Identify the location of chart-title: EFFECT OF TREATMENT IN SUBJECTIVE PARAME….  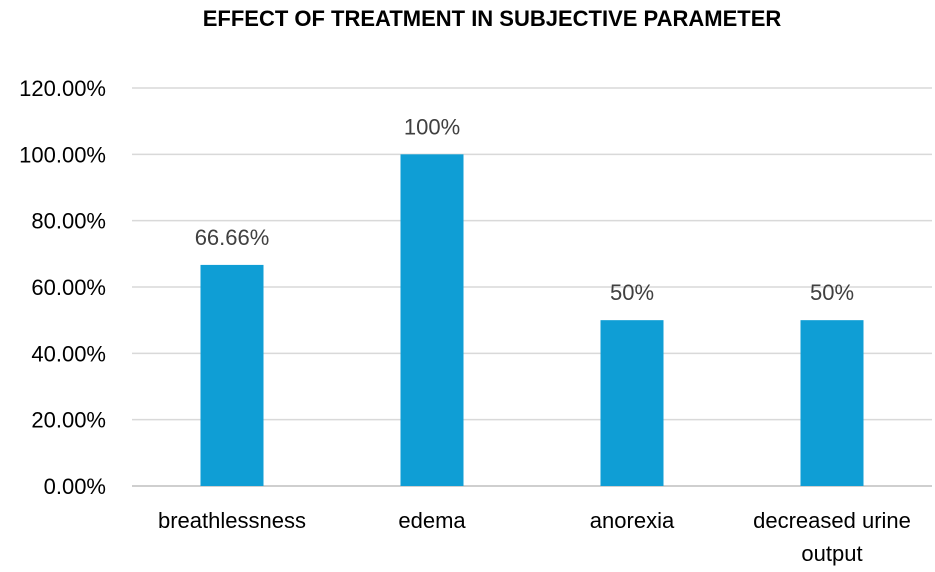
(492, 18).